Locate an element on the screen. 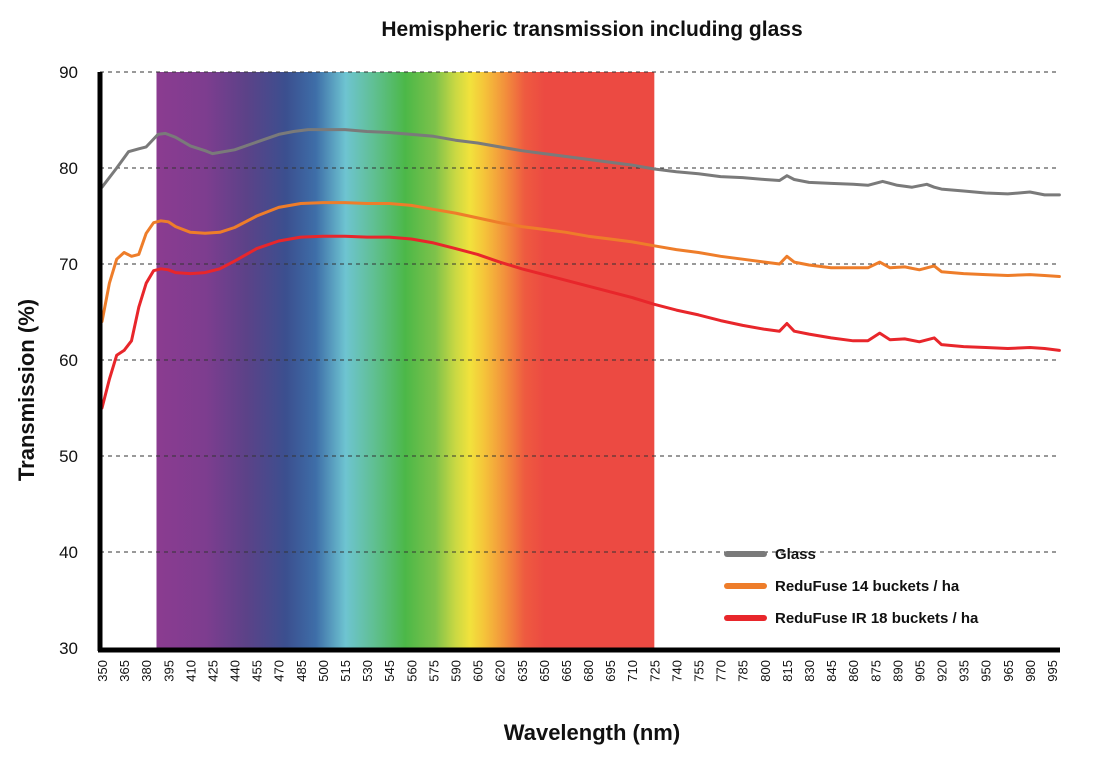 The width and height of the screenshot is (1112, 769). x-tick-label: 380 is located at coordinates (146, 671).